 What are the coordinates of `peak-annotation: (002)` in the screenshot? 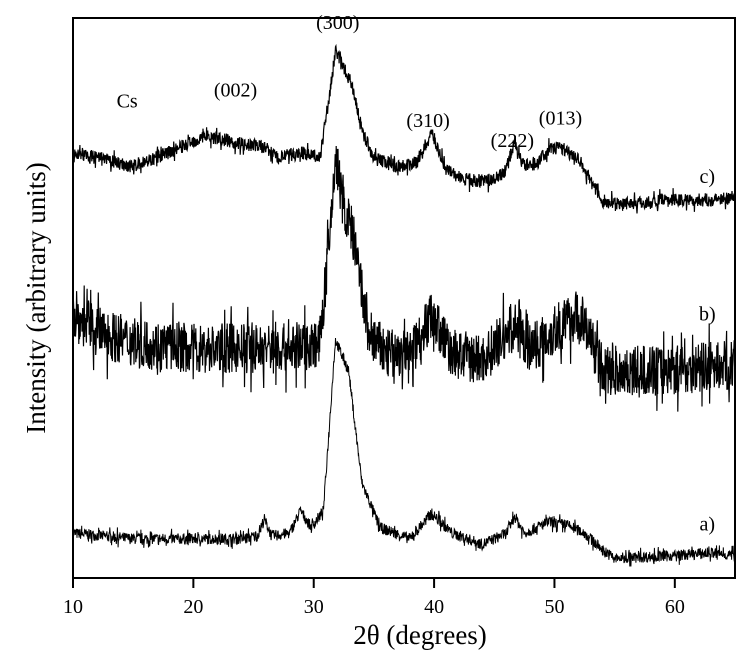 It's located at (235, 90).